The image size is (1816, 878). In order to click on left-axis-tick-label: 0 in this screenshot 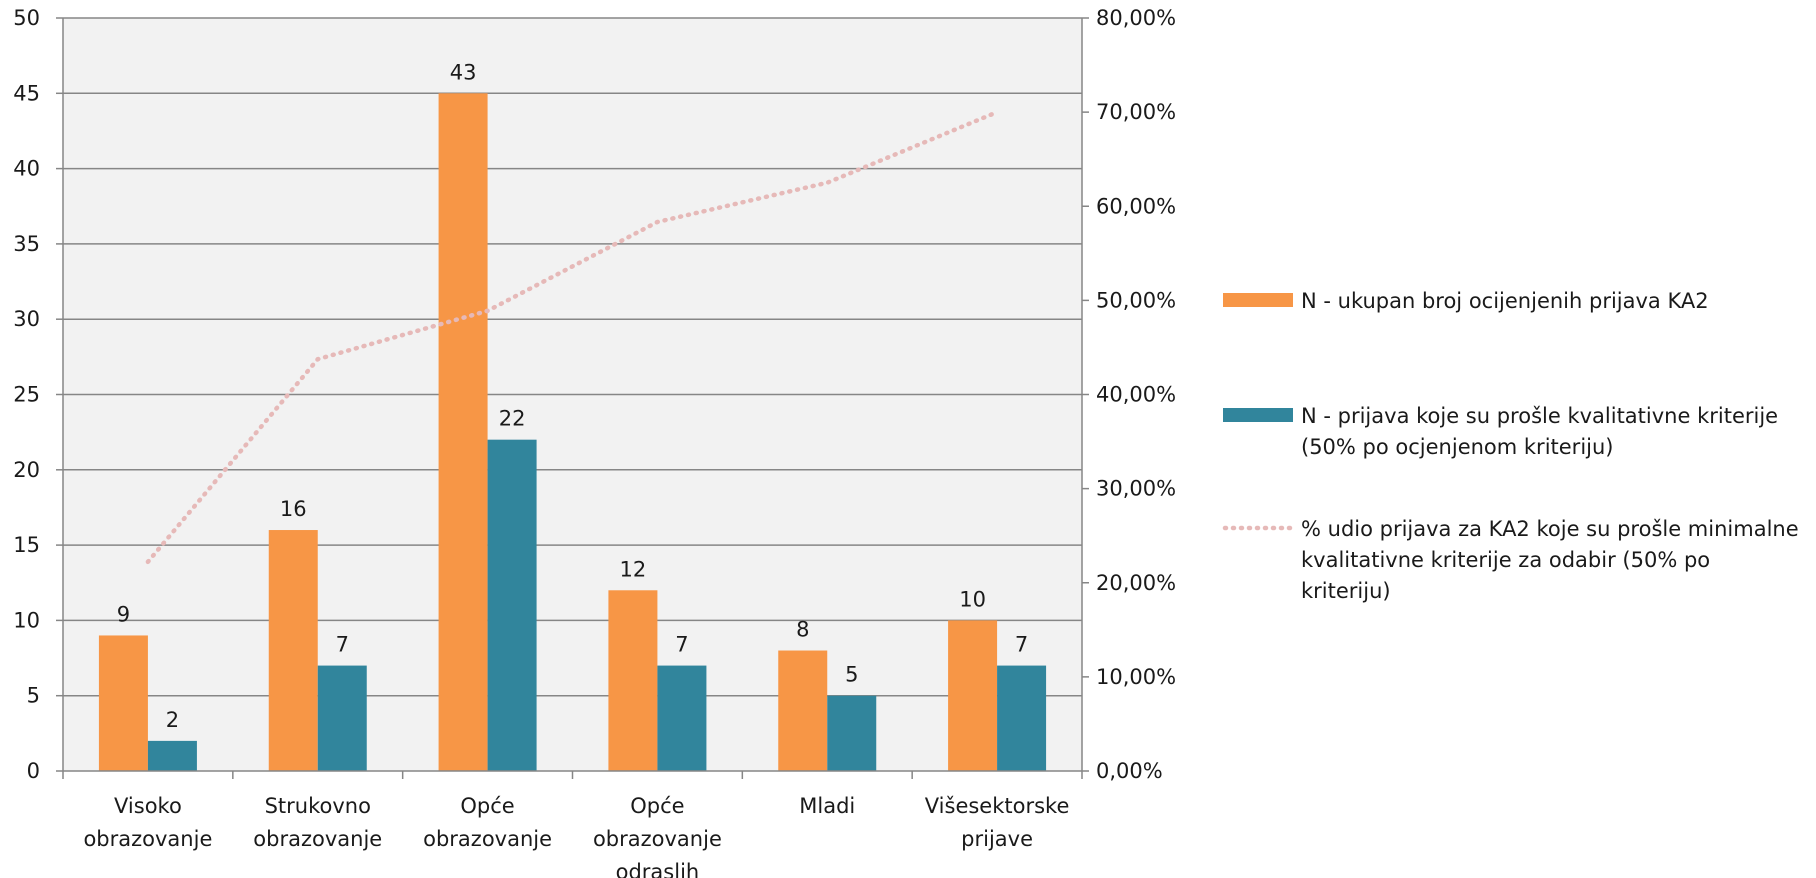, I will do `click(33, 771)`.